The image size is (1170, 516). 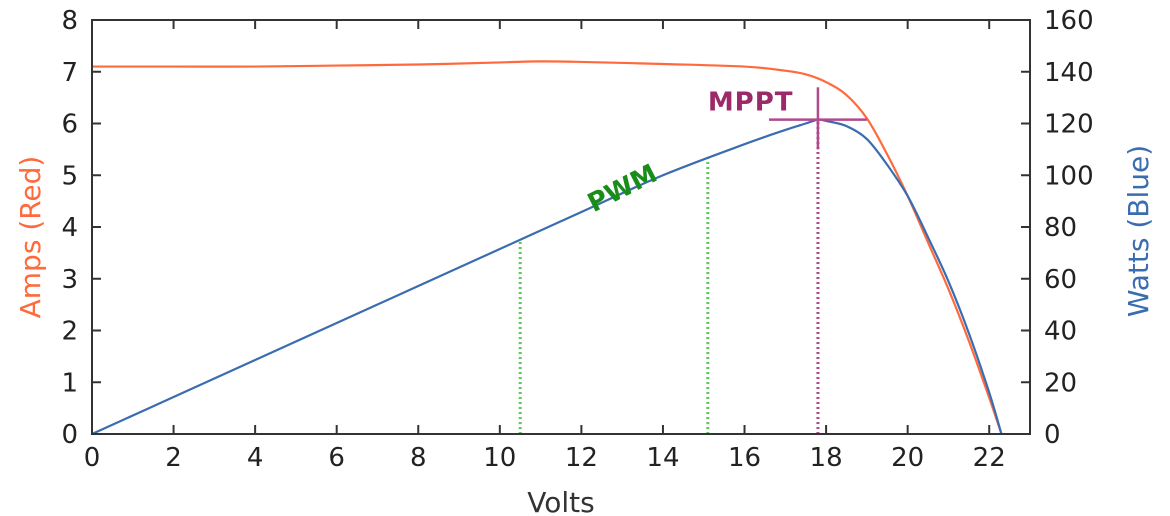 I want to click on y-right-tick-label: 140, so click(x=1069, y=73).